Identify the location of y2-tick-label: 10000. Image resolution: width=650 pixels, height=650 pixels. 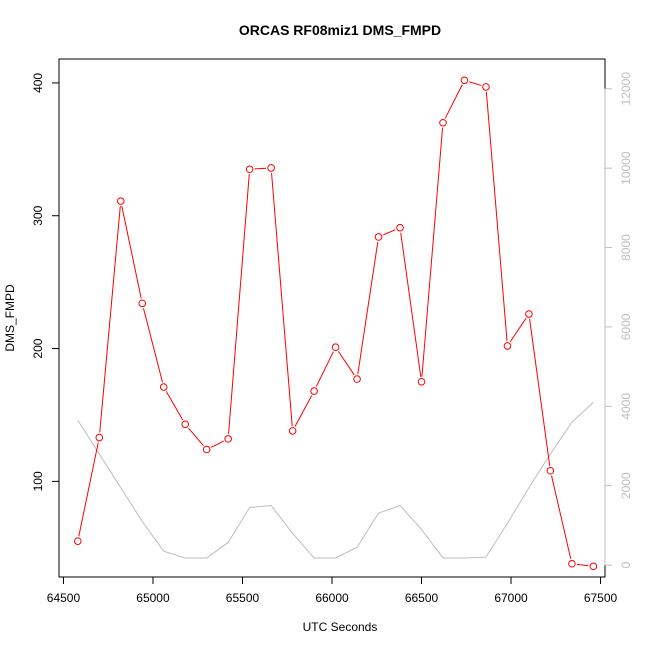
(626, 168).